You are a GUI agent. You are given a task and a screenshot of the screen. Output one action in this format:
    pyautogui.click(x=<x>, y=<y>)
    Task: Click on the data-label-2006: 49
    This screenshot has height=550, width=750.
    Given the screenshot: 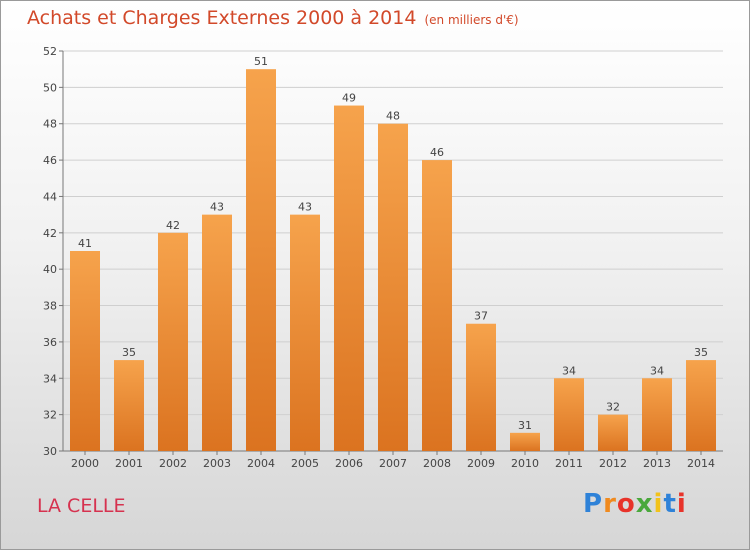 What is the action you would take?
    pyautogui.click(x=349, y=98)
    